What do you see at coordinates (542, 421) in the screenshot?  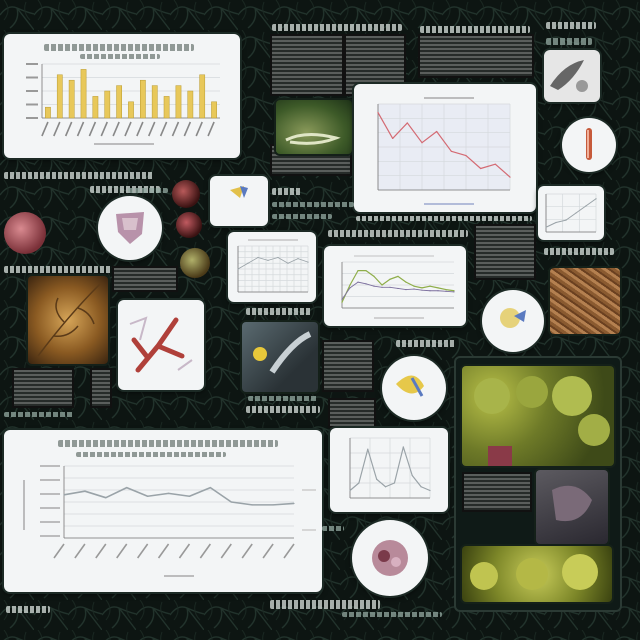 I see `cell-cluster-icon` at bounding box center [542, 421].